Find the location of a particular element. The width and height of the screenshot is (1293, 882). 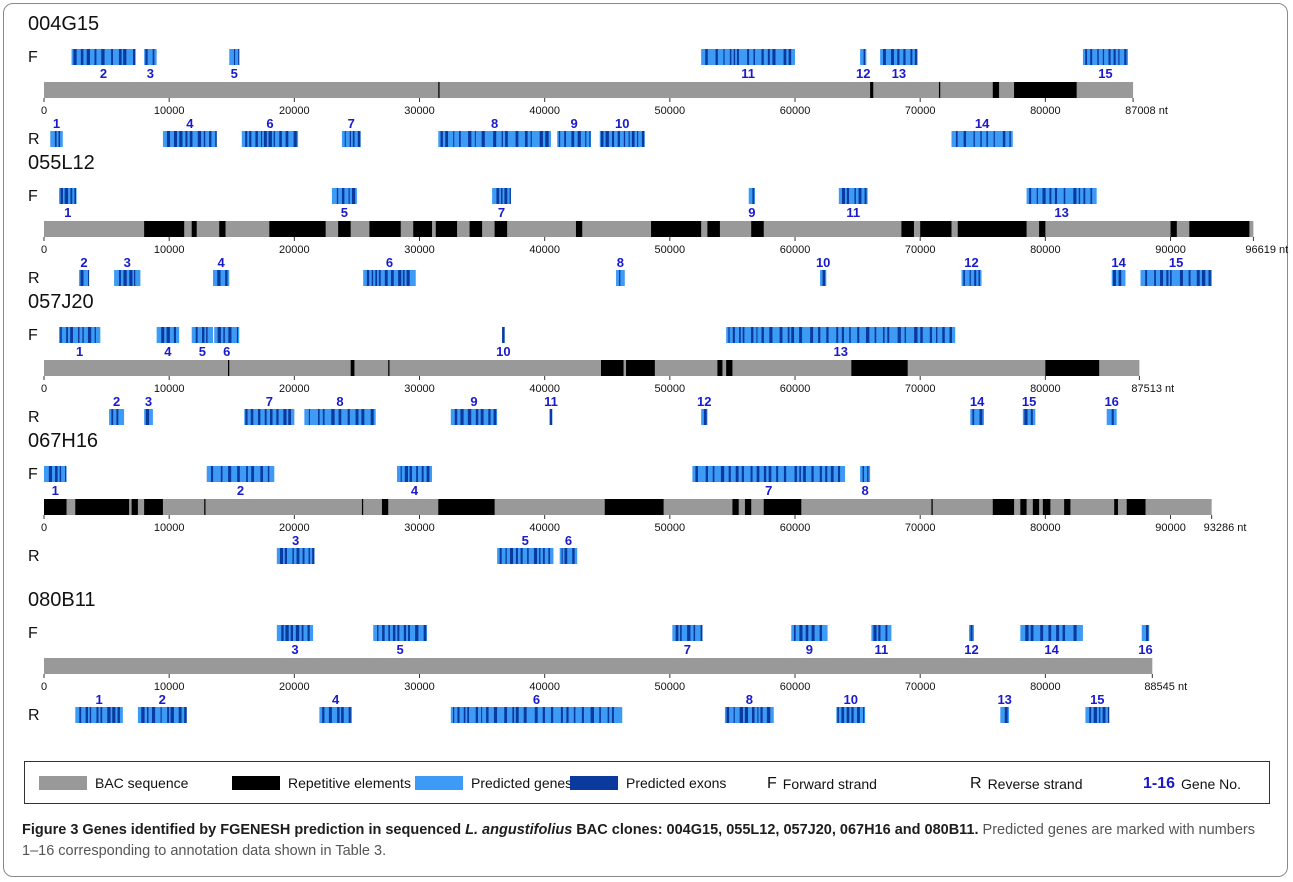

reverse-gene-9: 9 is located at coordinates (474, 409).